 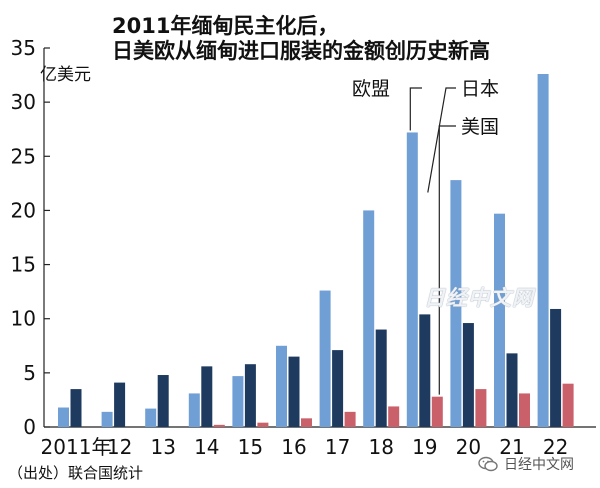 I want to click on x-tick-label-14: 14, so click(x=206, y=447).